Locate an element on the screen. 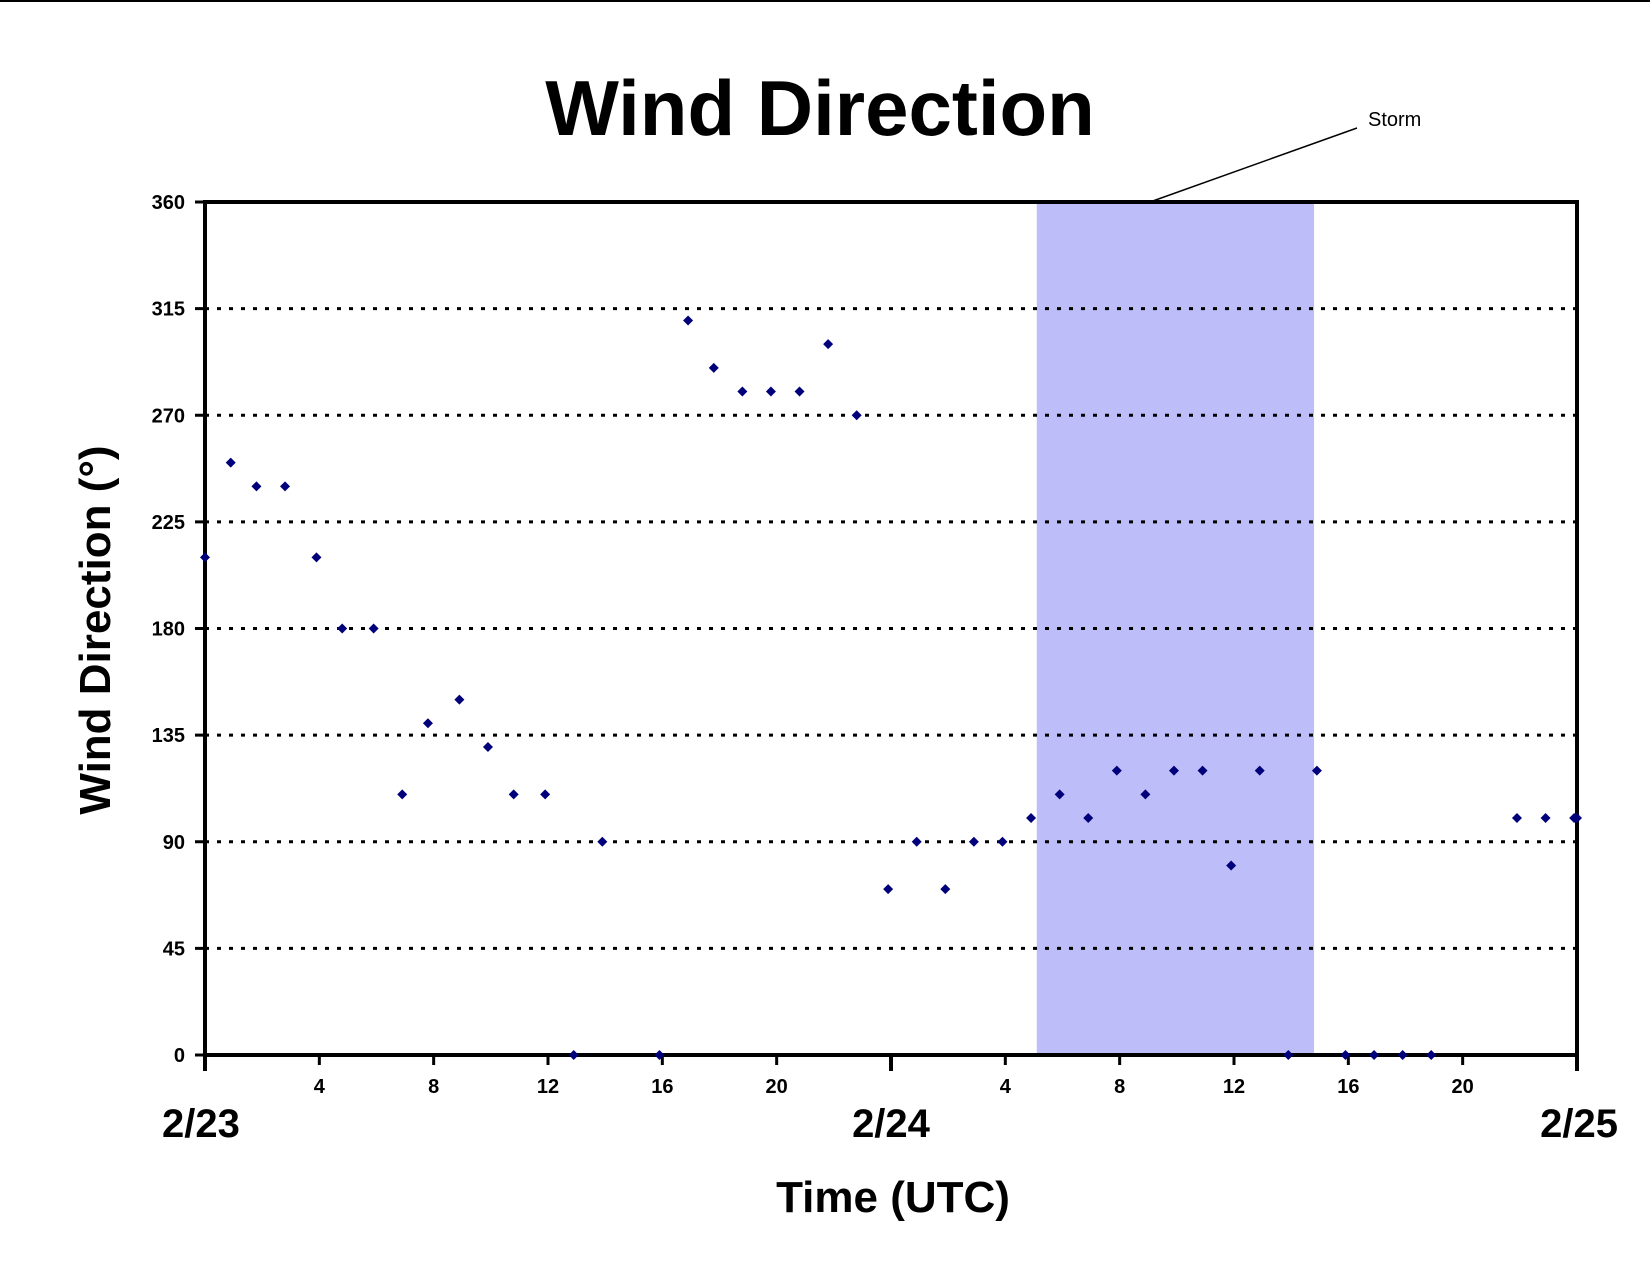 The image size is (1650, 1280). storm-annotation-label: Storm is located at coordinates (1394, 120).